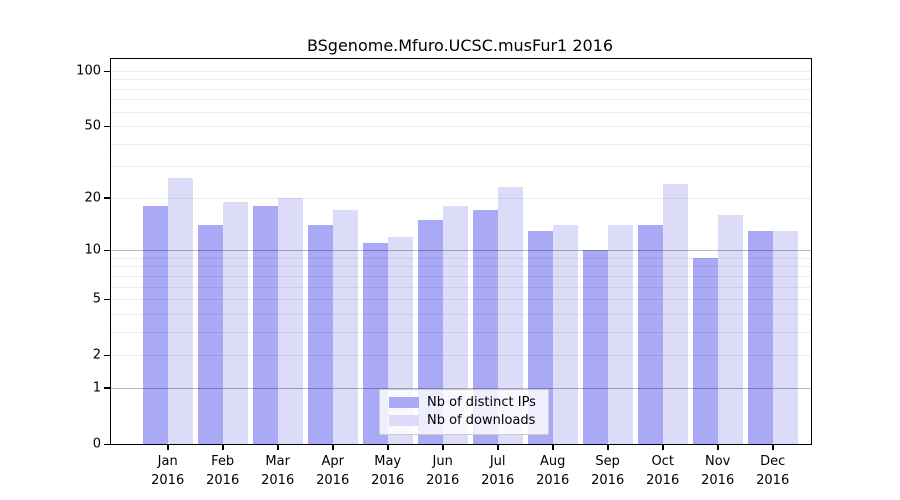  I want to click on bar-downloads-mar, so click(290, 320).